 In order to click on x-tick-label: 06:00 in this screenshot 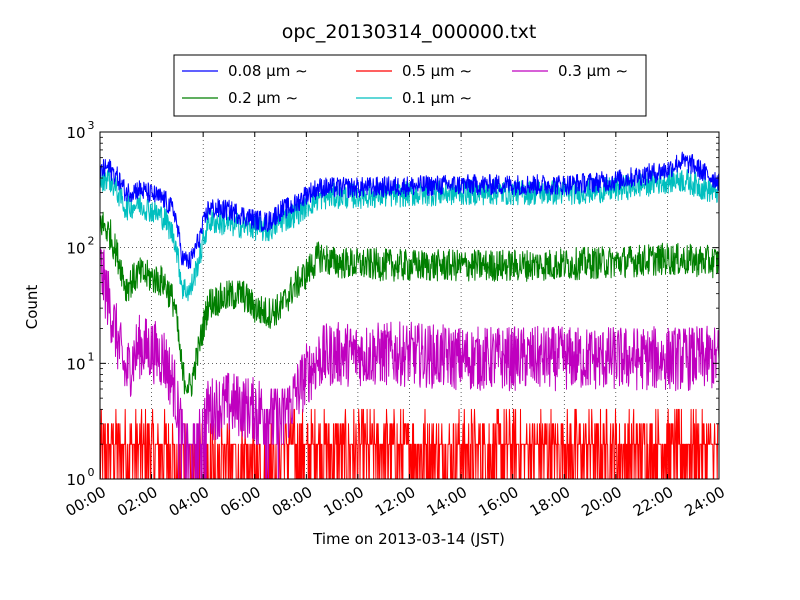, I will do `click(240, 501)`.